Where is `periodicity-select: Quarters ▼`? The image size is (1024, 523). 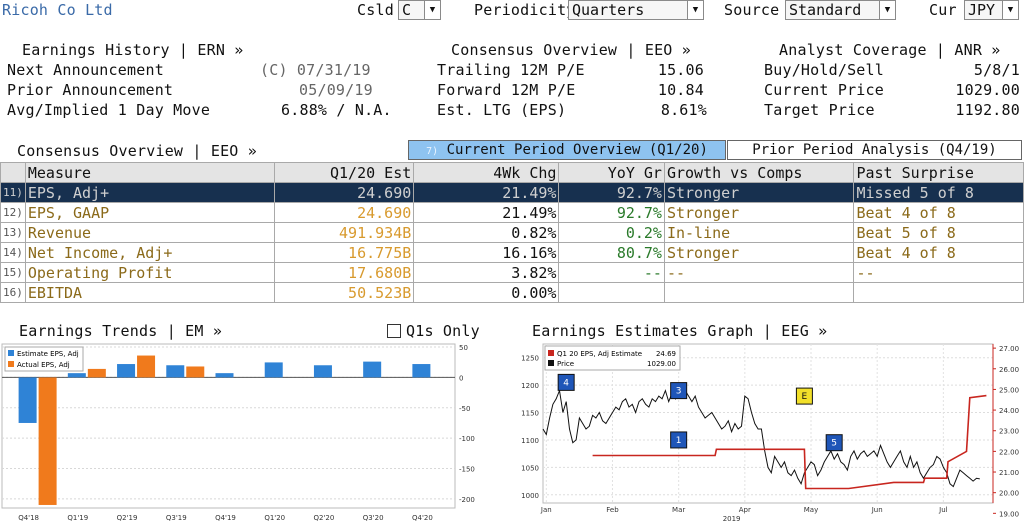
periodicity-select: Quarters ▼ is located at coordinates (636, 10).